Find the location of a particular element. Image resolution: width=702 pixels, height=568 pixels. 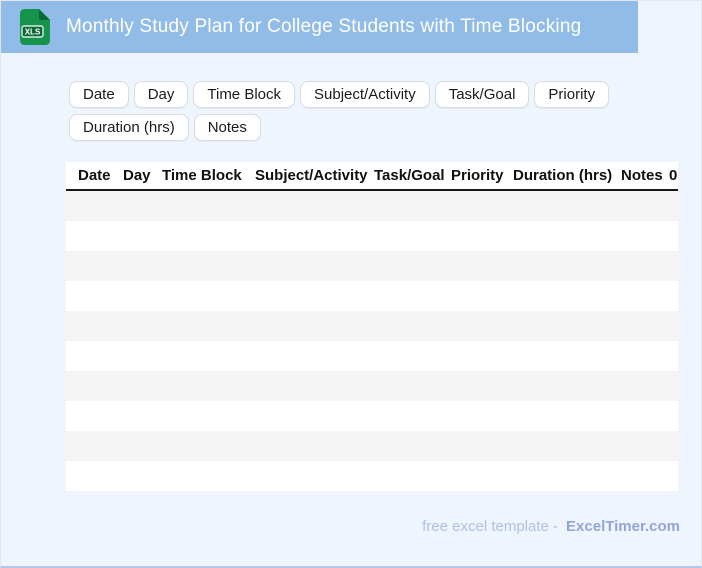

svg-text: XLS is located at coordinates (33, 32).